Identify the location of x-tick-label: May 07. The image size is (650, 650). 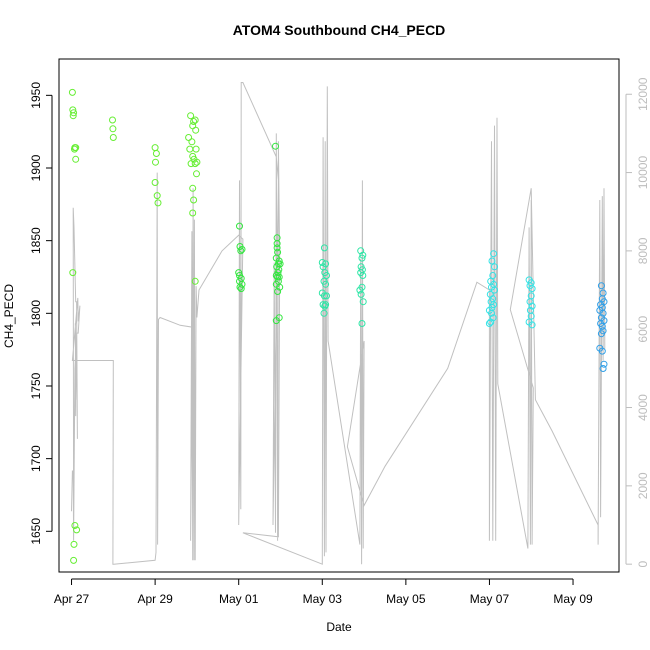
(490, 599).